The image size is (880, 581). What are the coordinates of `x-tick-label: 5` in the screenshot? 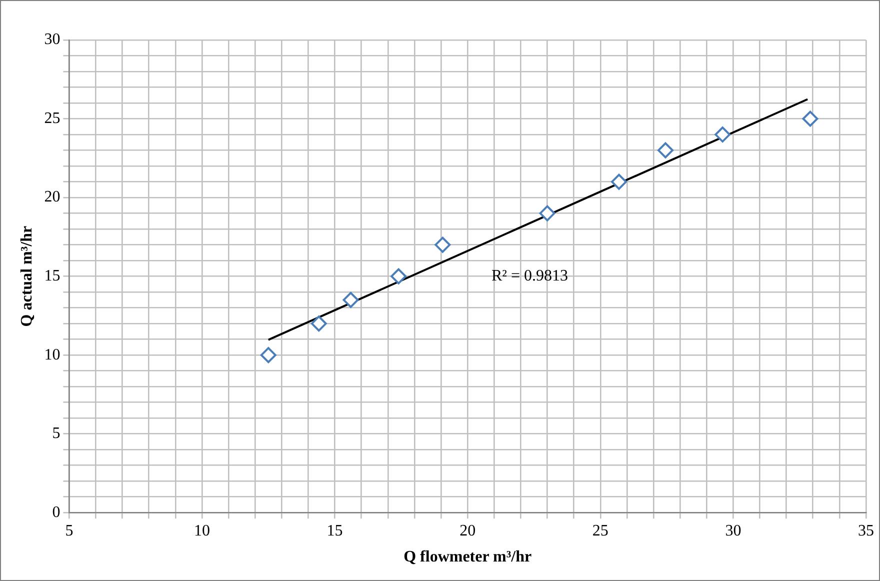 It's located at (69, 531).